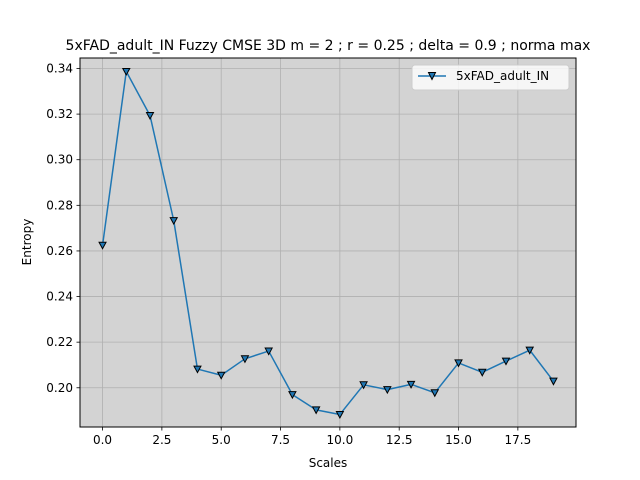 The width and height of the screenshot is (640, 480). Describe the element at coordinates (102, 440) in the screenshot. I see `x-tick-label: 0.0` at that location.